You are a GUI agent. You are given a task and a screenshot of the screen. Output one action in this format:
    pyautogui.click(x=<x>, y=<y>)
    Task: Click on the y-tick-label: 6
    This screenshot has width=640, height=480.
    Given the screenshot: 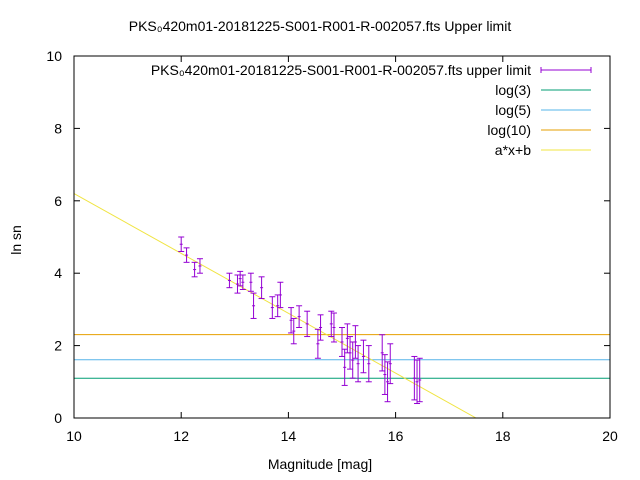 What is the action you would take?
    pyautogui.click(x=58, y=201)
    